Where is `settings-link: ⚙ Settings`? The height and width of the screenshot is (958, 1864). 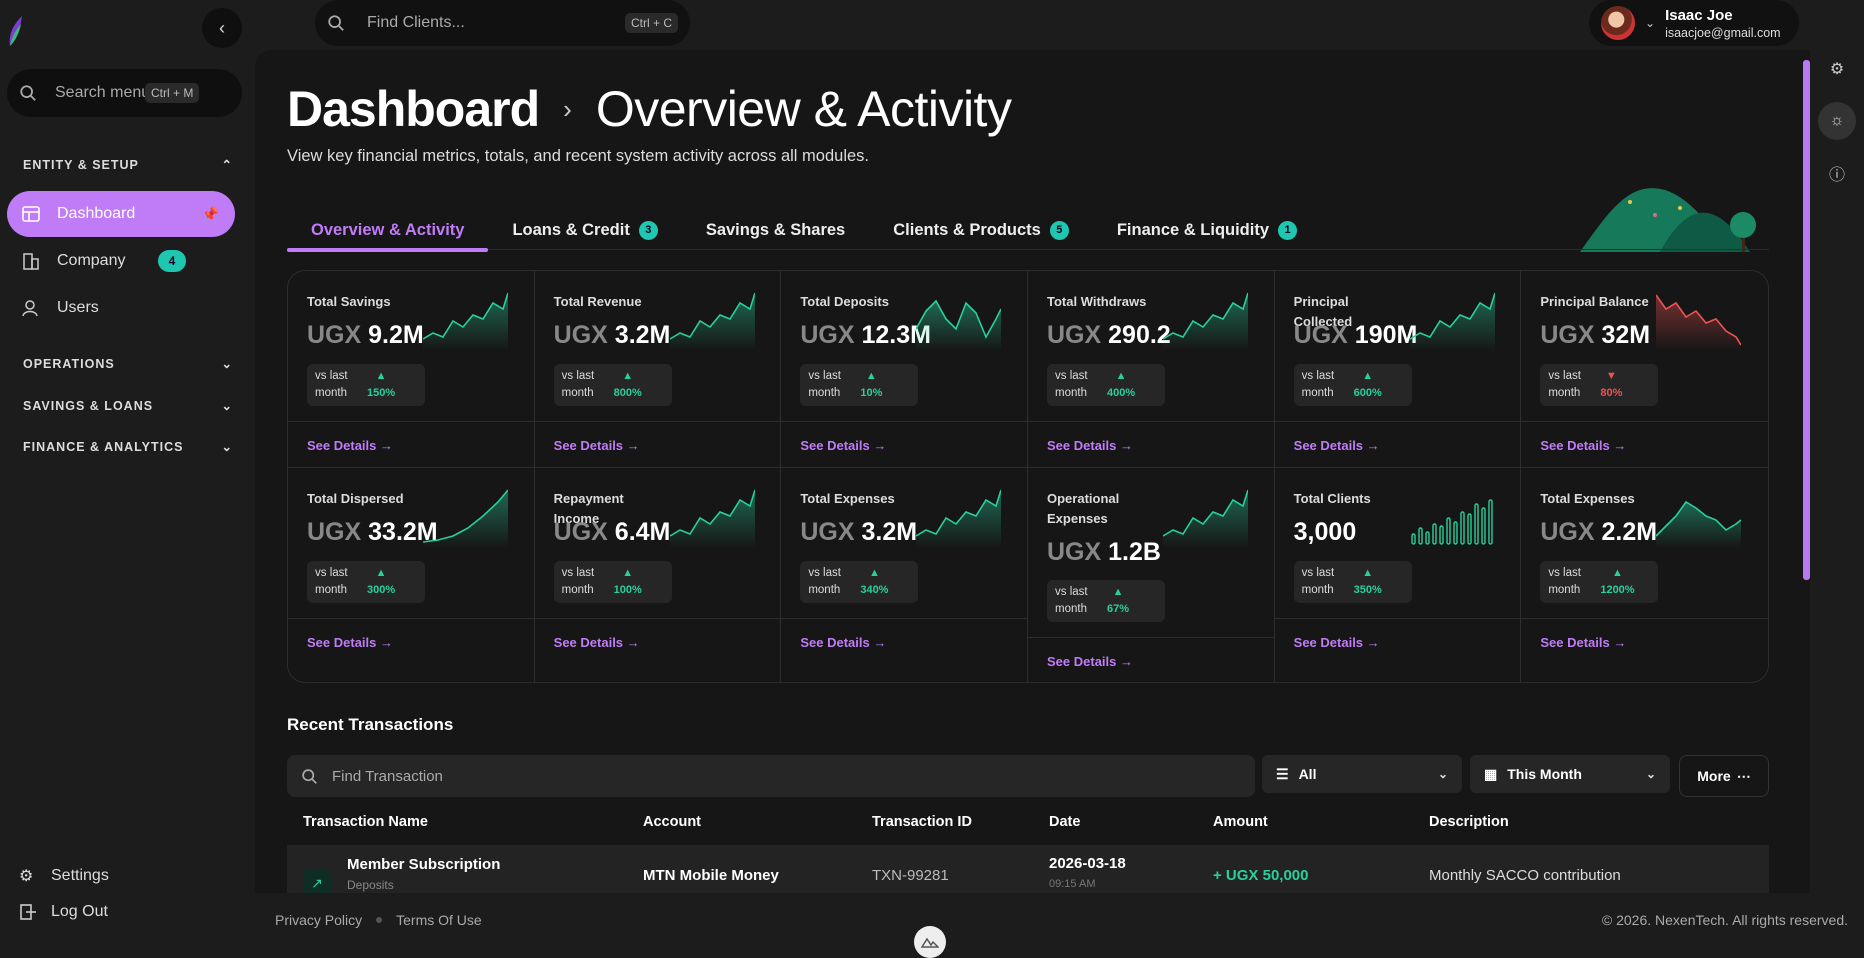
settings-link: ⚙ Settings is located at coordinates (64, 876).